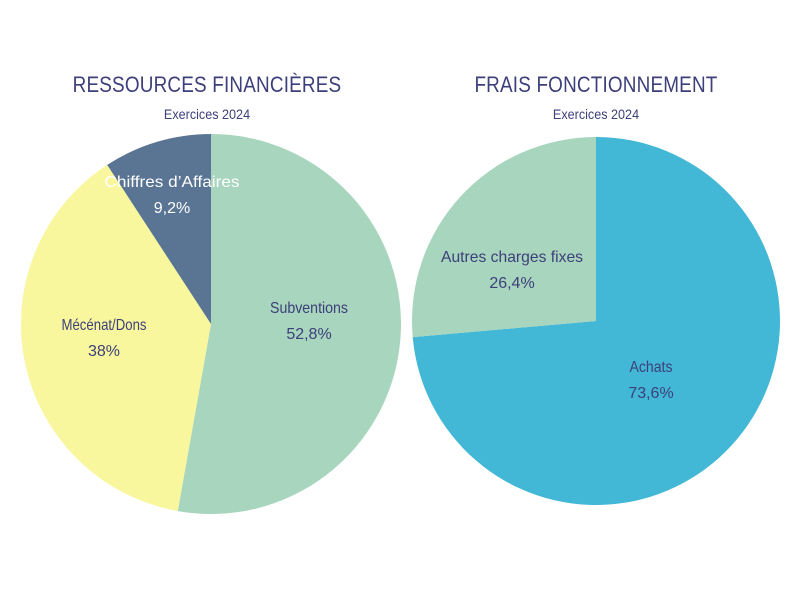 The height and width of the screenshot is (600, 800). Describe the element at coordinates (207, 84) in the screenshot. I see `chart-1-title: RESSOURCES FINANCIÈRES` at that location.